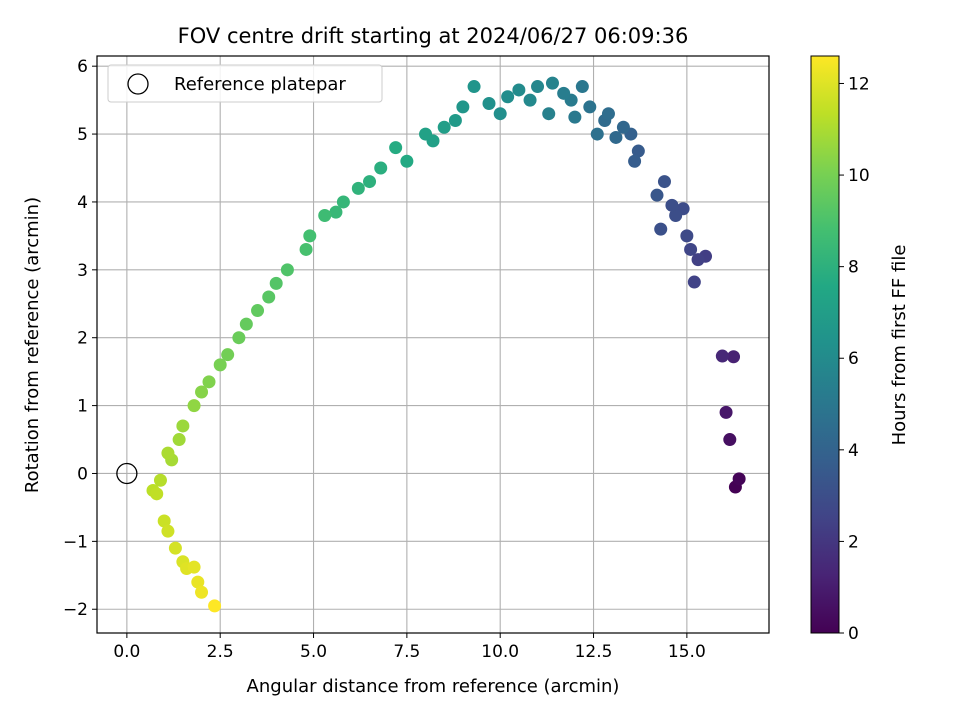  Describe the element at coordinates (853, 451) in the screenshot. I see `colorbar-tick-label: 4` at that location.